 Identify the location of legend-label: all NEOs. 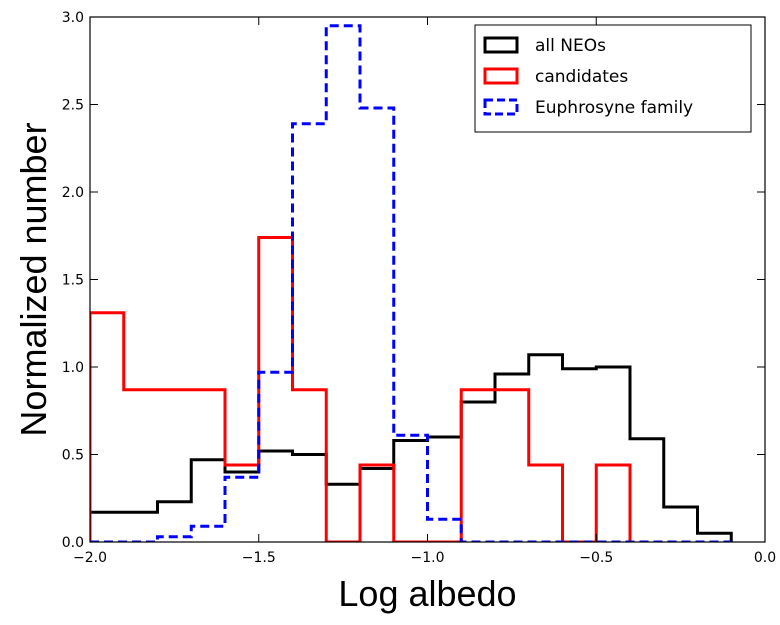
(570, 46).